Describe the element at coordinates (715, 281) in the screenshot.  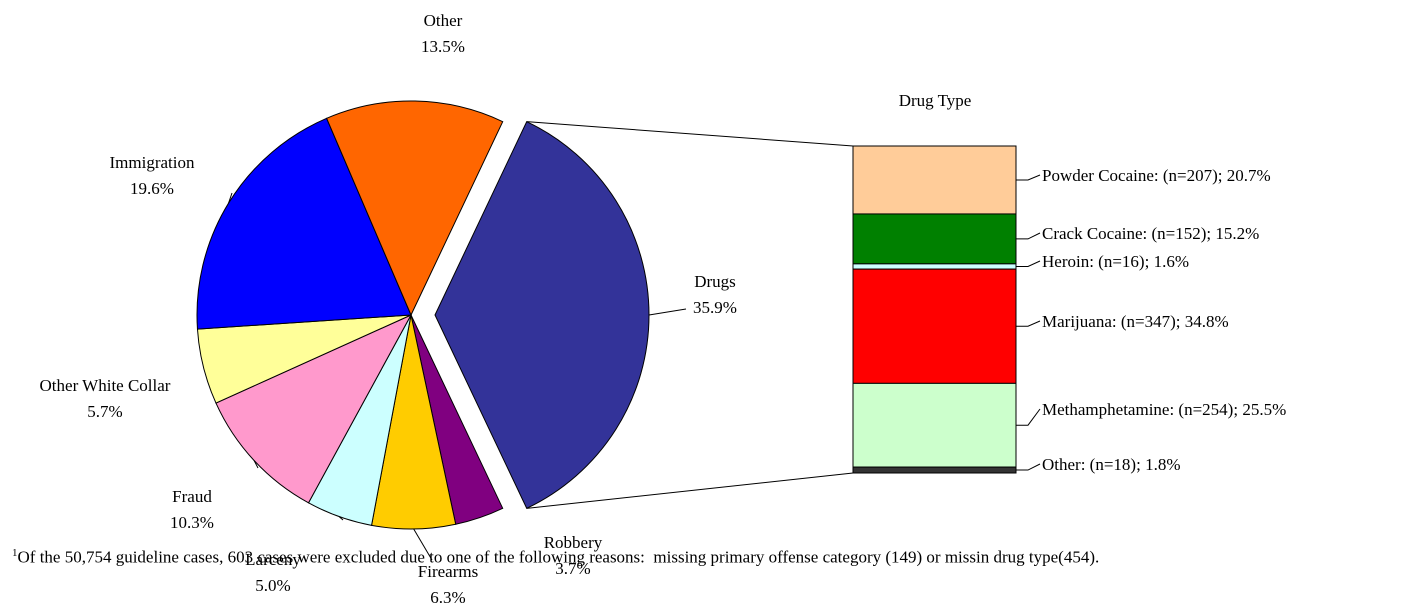
I see `pie-label-drugs: Drugs` at that location.